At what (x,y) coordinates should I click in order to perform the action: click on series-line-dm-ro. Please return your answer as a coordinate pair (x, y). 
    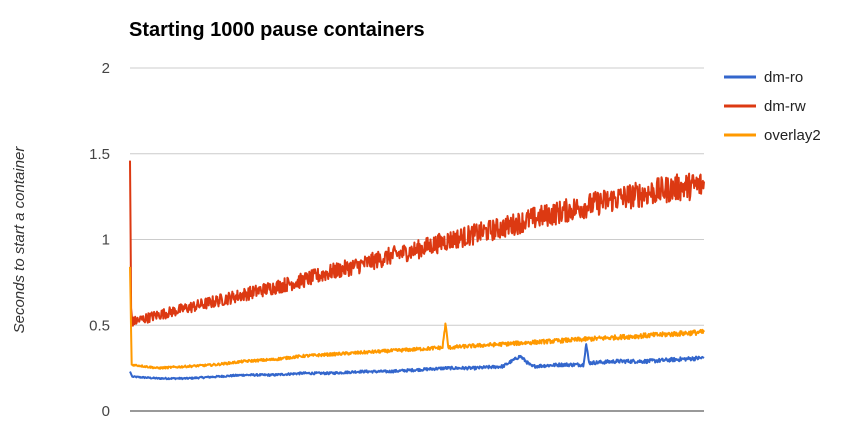
    Looking at the image, I should click on (417, 362).